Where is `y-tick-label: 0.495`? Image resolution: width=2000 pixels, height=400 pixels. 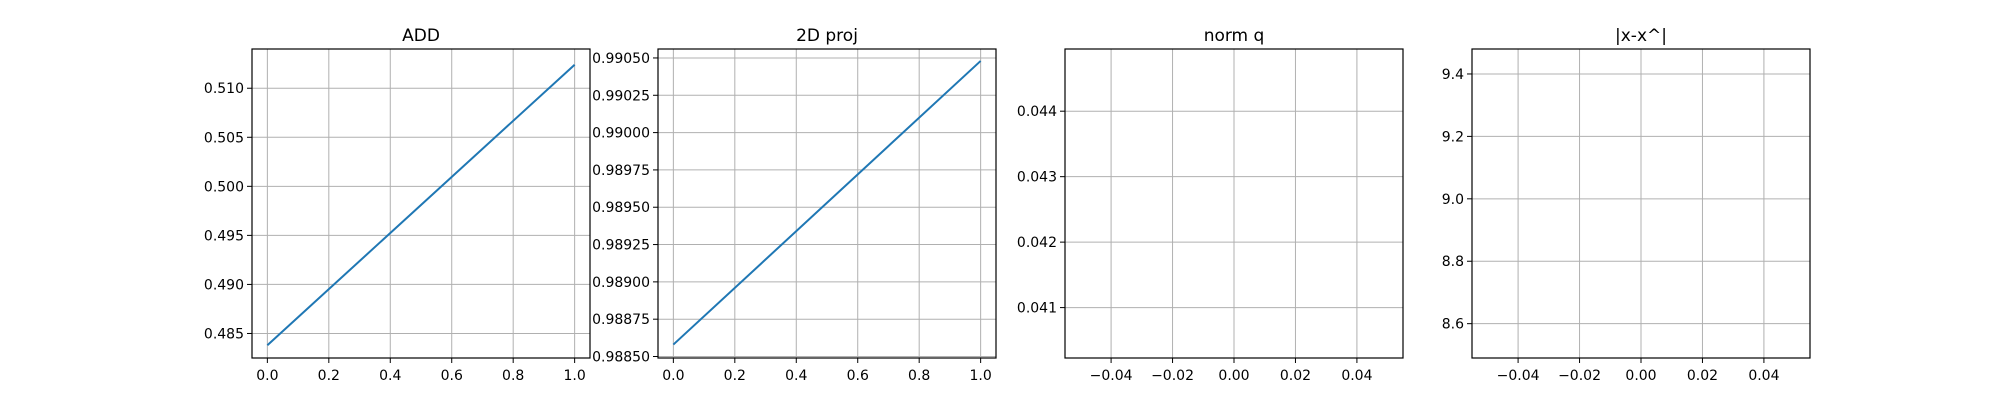
y-tick-label: 0.495 is located at coordinates (224, 236).